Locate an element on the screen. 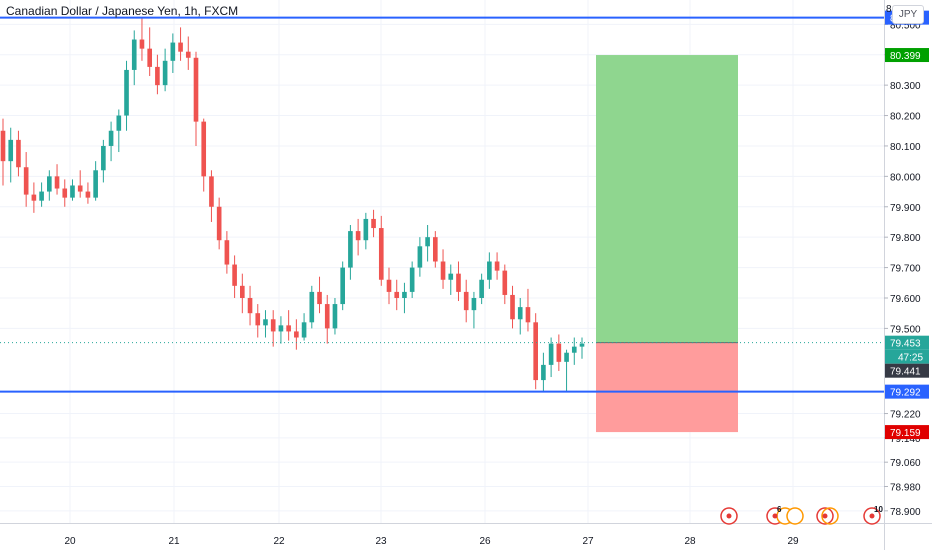  y-tick-label: 79.700 is located at coordinates (905, 269).